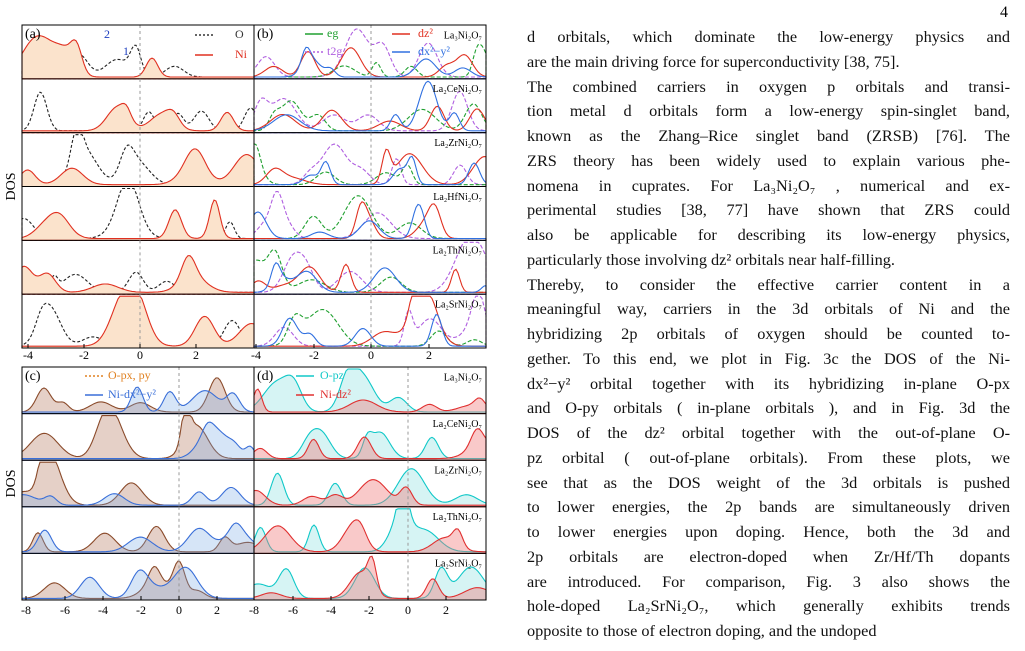 This screenshot has height=651, width=1025. Describe the element at coordinates (425, 33) in the screenshot. I see `legend-label: dz²` at that location.